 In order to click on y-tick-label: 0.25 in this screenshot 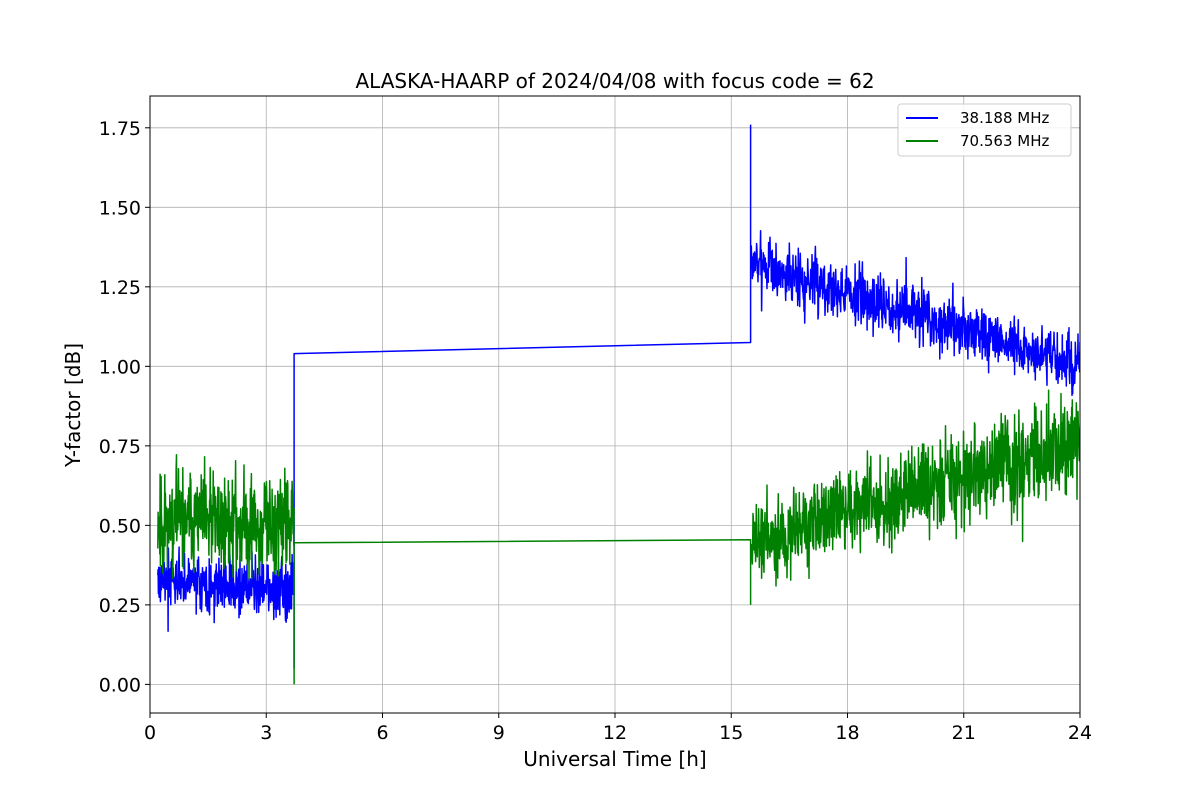, I will do `click(120, 606)`.